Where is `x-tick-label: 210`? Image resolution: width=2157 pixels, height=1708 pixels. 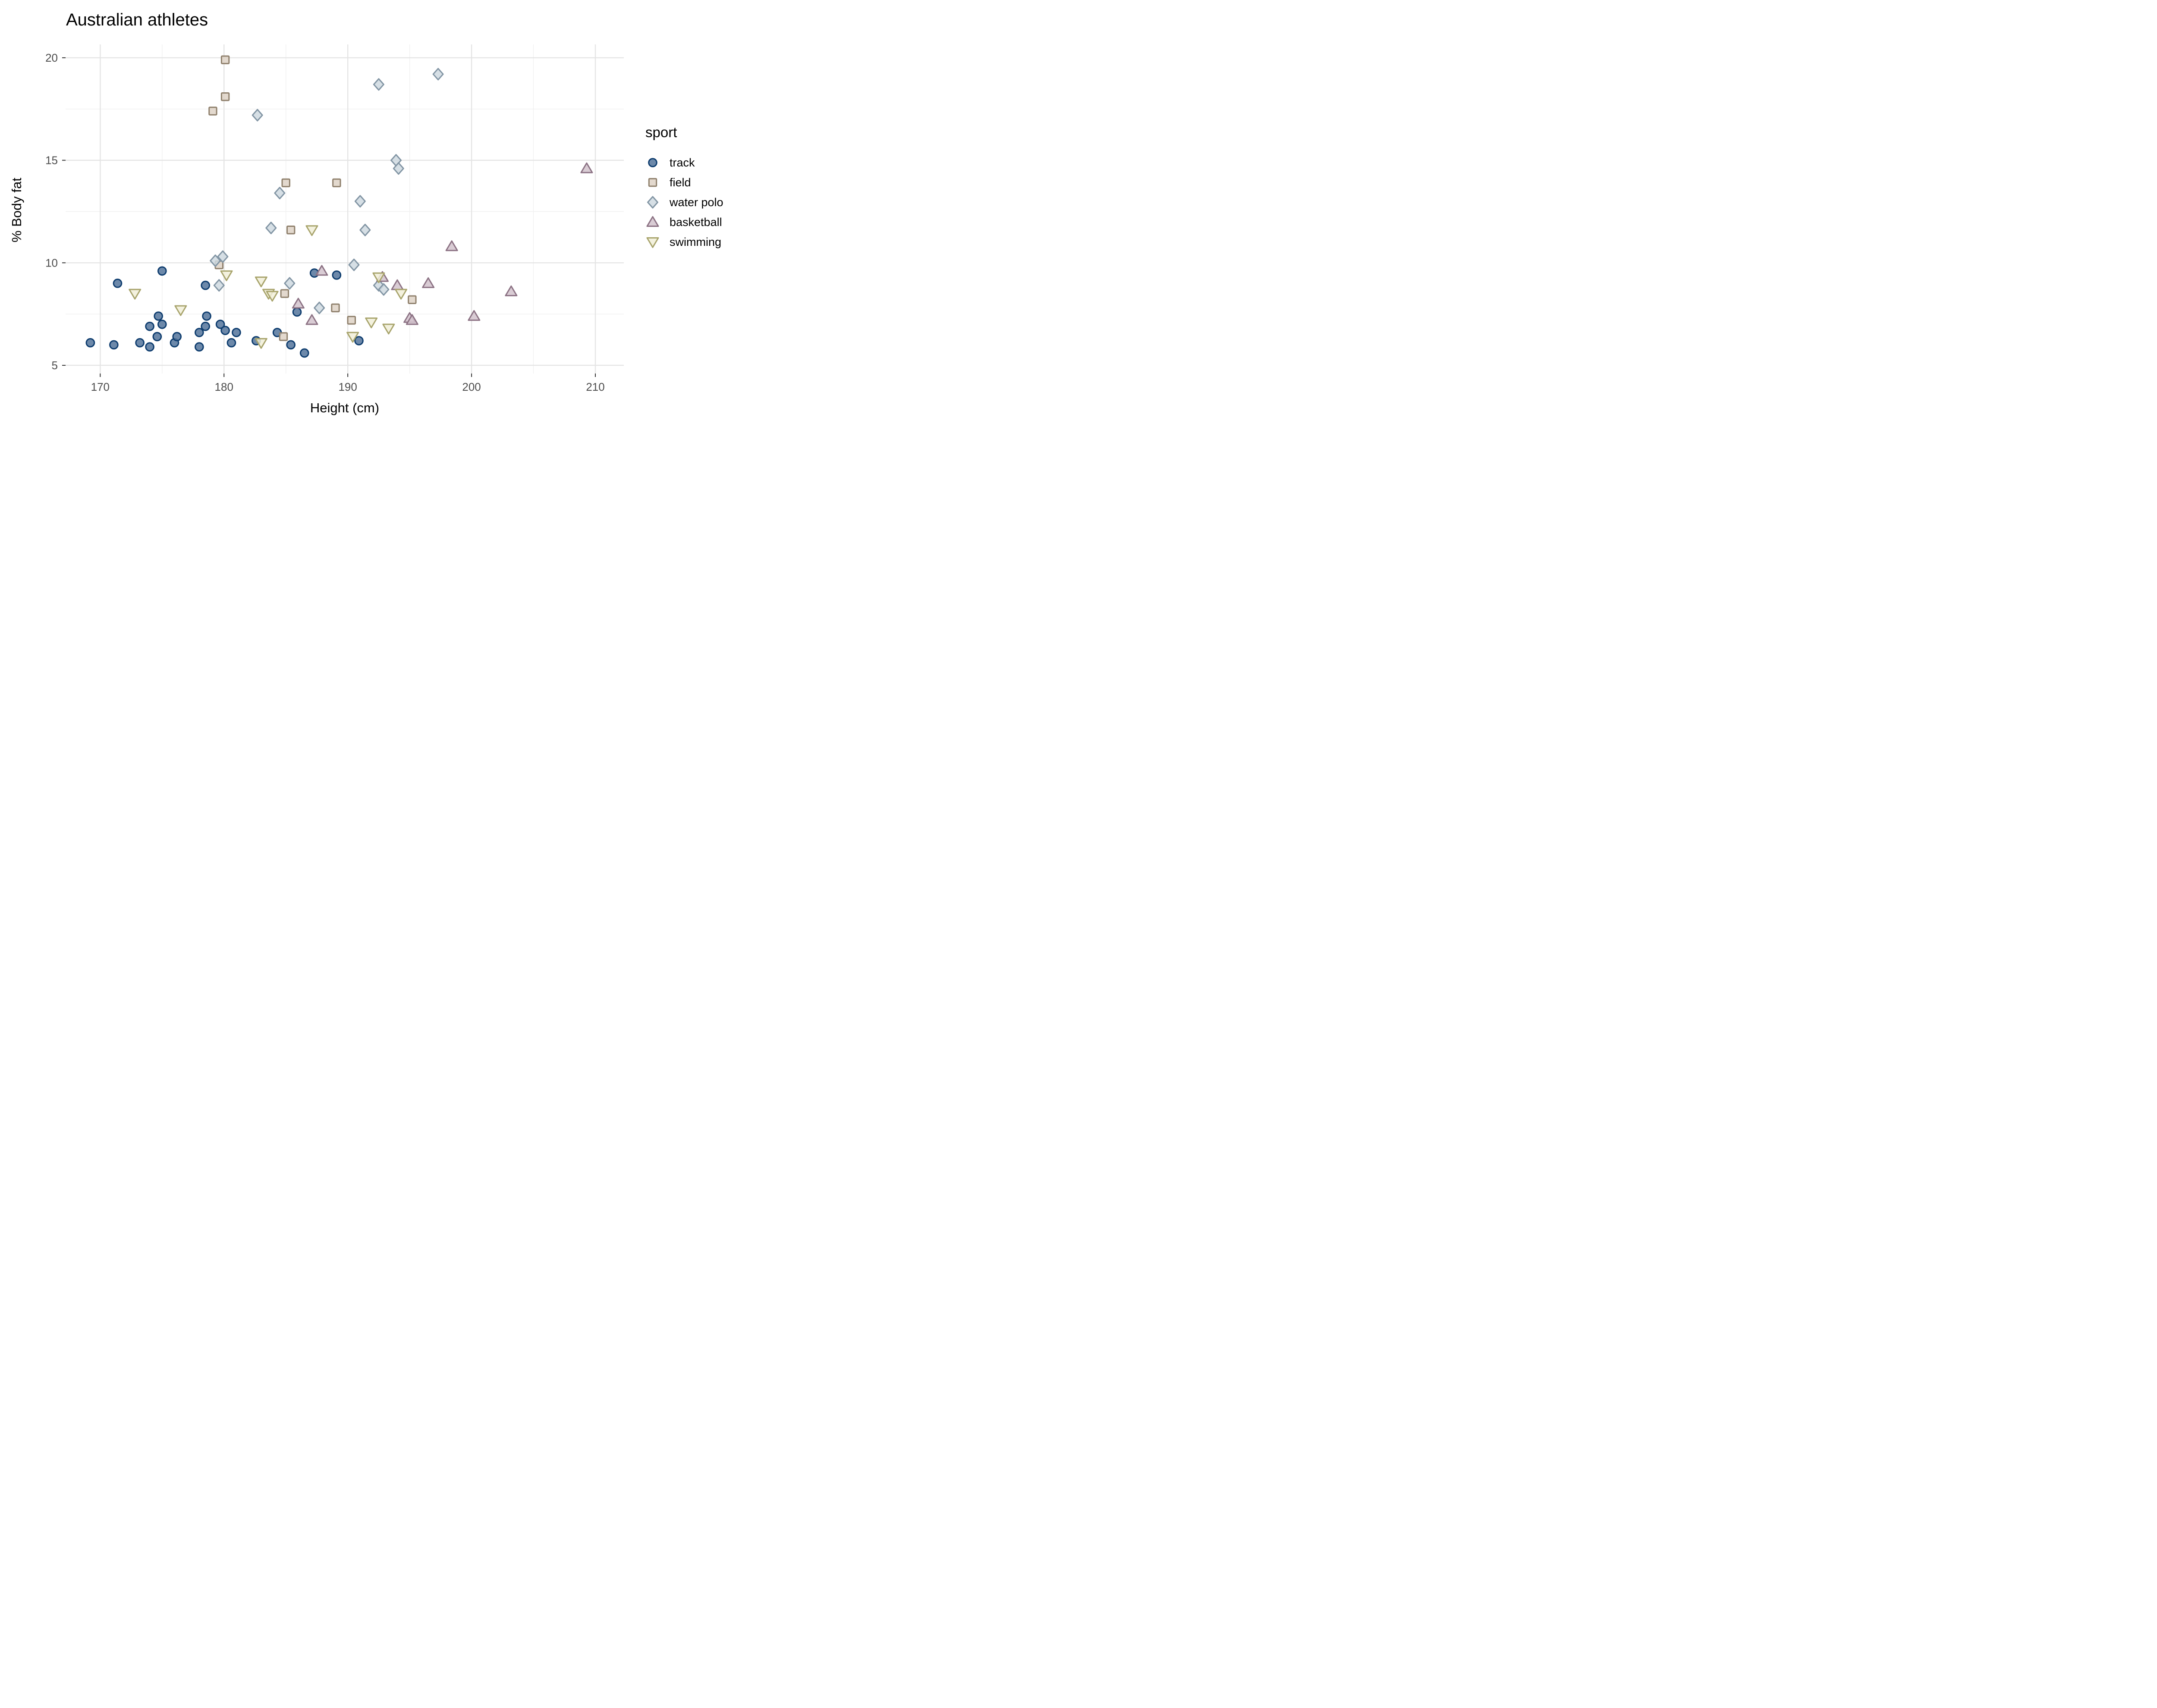 x-tick-label: 210 is located at coordinates (595, 386).